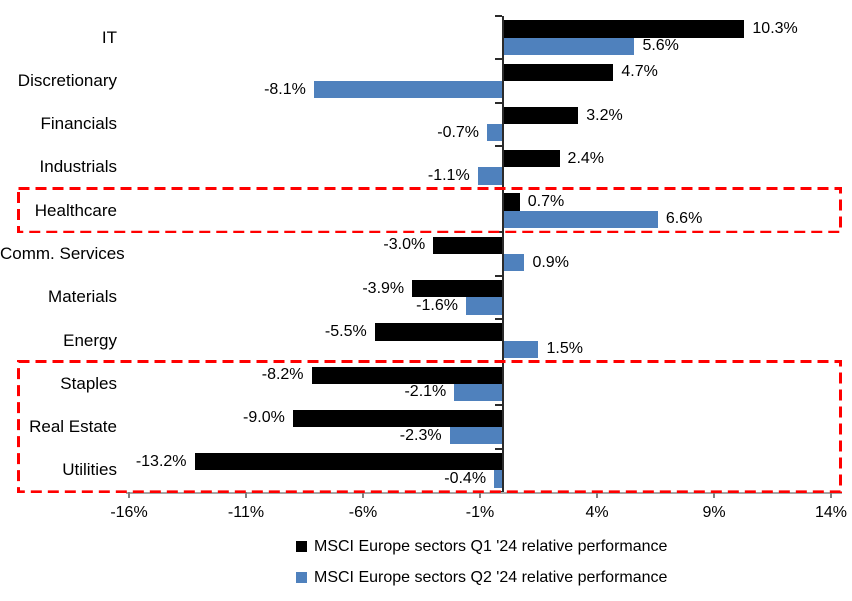 The image size is (852, 601). I want to click on category-label: Healthcare, so click(75, 210).